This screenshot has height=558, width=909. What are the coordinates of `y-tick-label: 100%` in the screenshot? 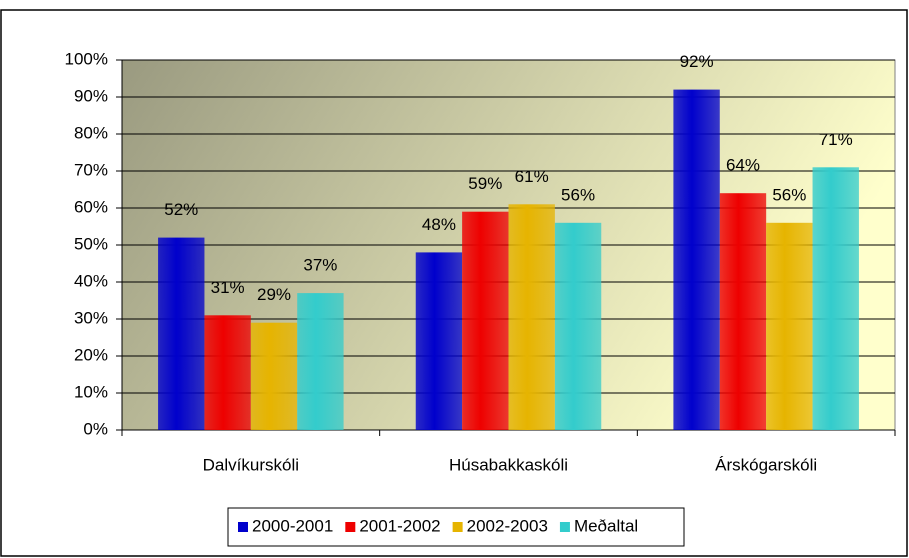 It's located at (86, 58).